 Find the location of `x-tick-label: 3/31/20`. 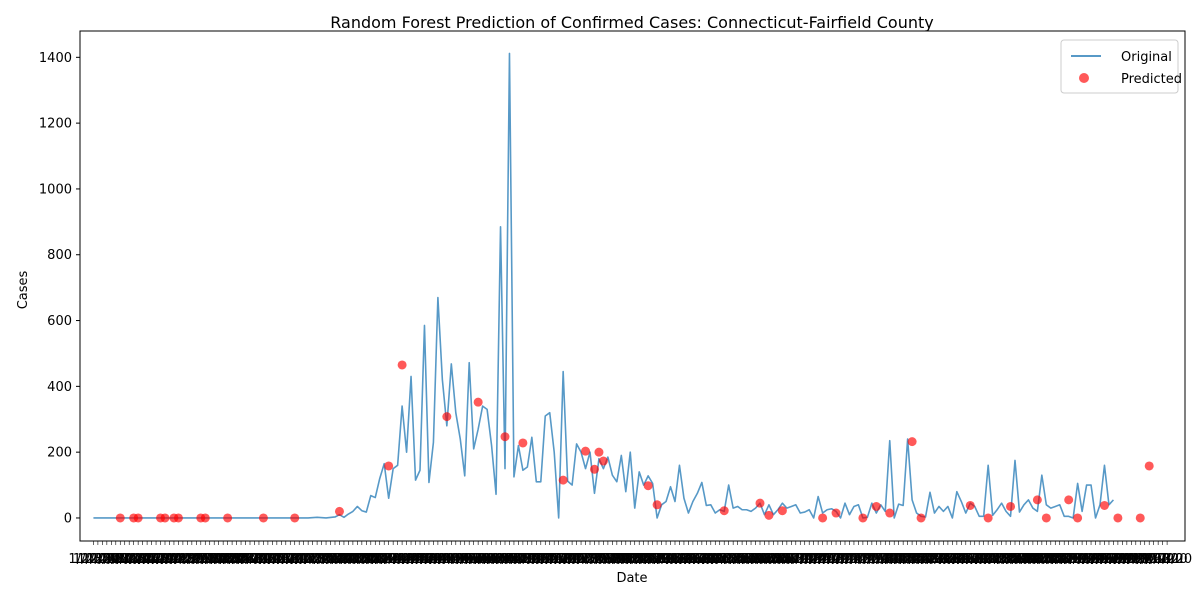

x-tick-label: 3/31/20 is located at coordinates (402, 559).